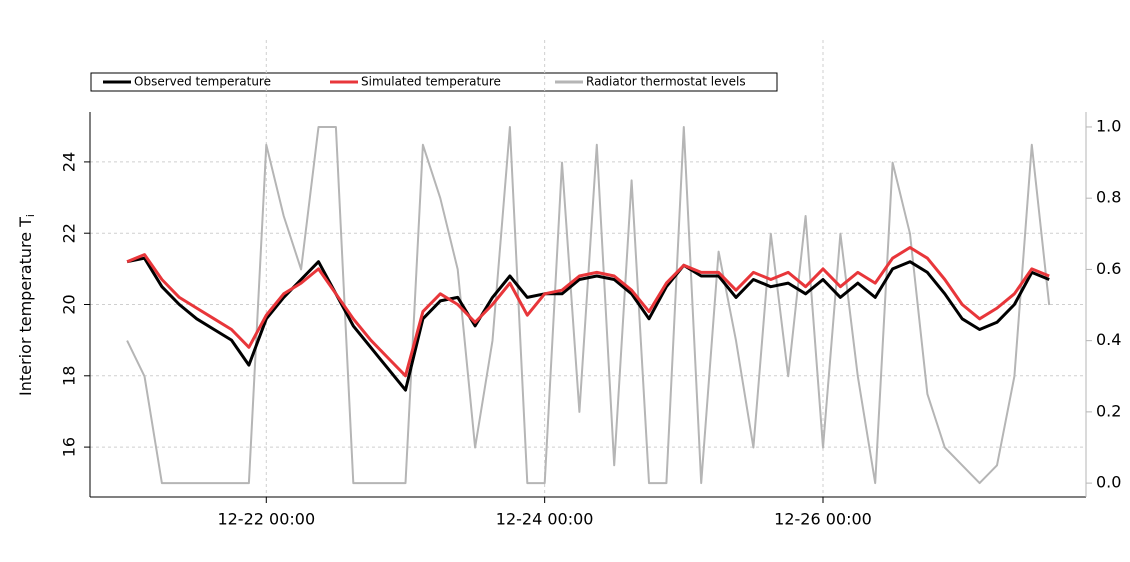  Describe the element at coordinates (666, 82) in the screenshot. I see `legend-label: Radiator thermostat levels` at that location.